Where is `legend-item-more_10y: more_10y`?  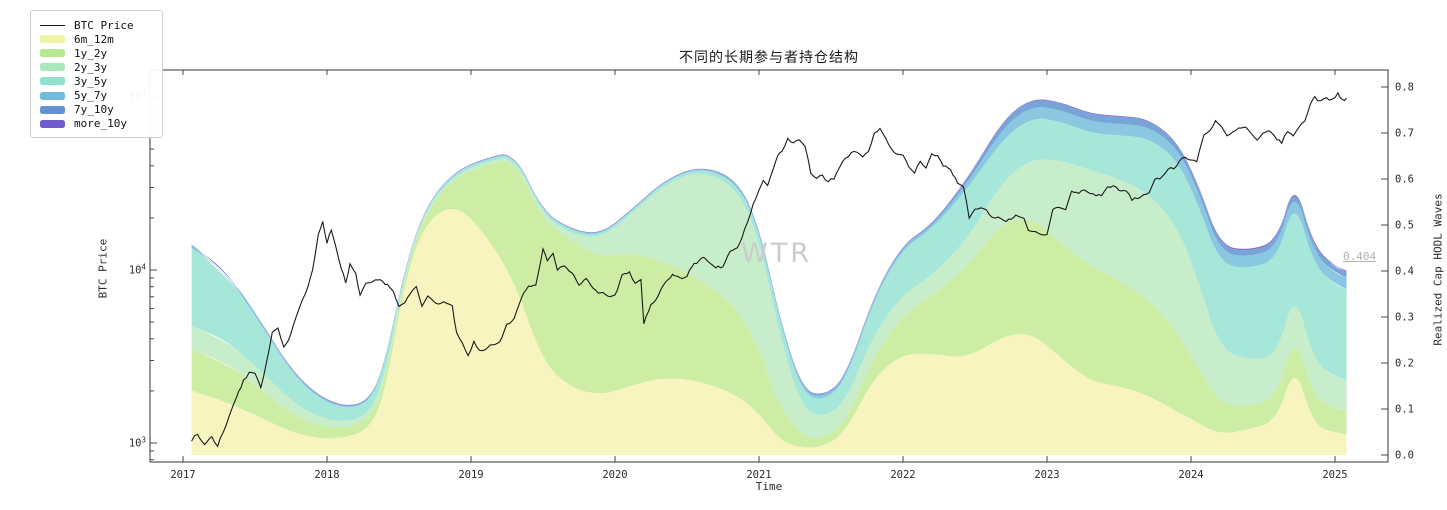 legend-item-more_10y: more_10y is located at coordinates (96, 124).